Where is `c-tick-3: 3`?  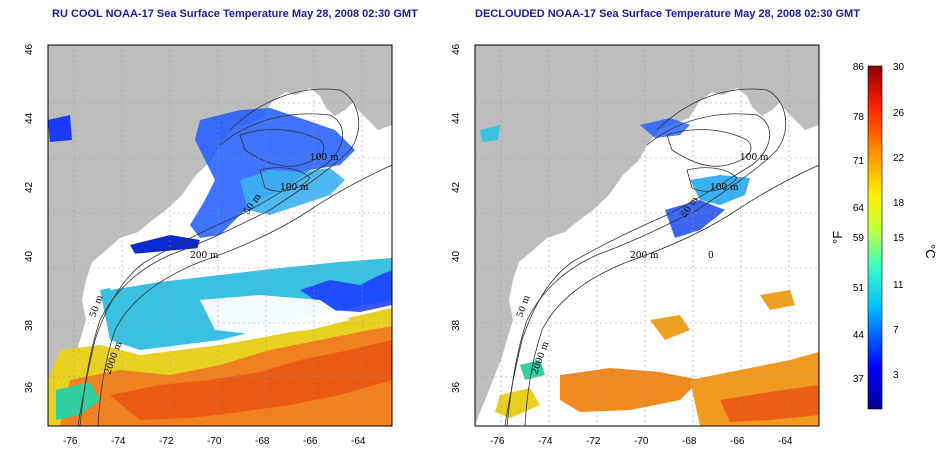 c-tick-3: 3 is located at coordinates (896, 375).